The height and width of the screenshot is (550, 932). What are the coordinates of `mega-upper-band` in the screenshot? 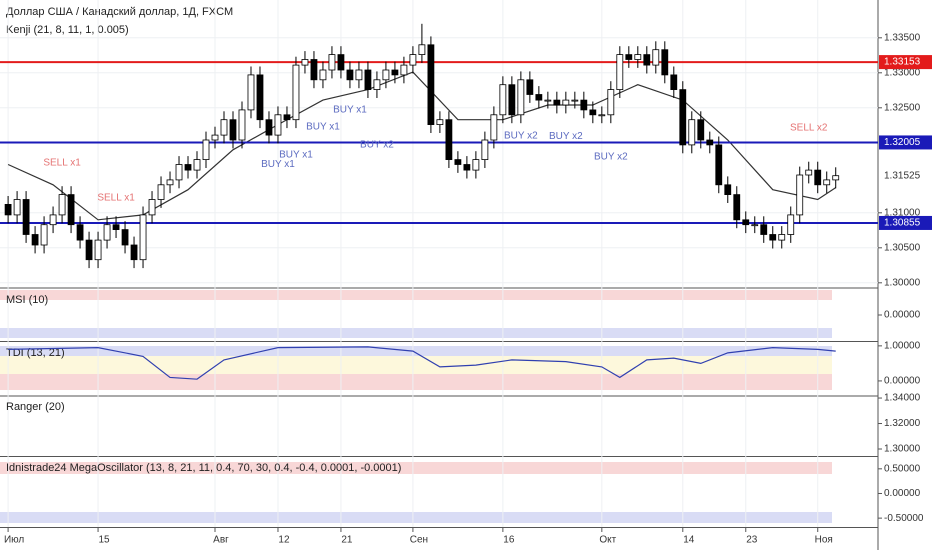 It's located at (416, 468).